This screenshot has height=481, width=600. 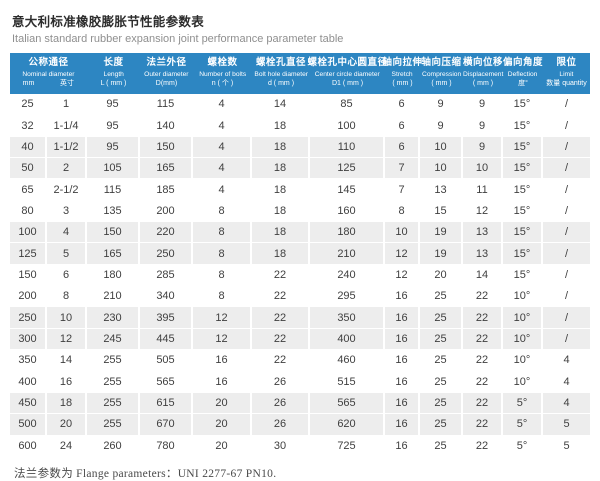 I want to click on column-header-en: Displacement, so click(x=483, y=74).